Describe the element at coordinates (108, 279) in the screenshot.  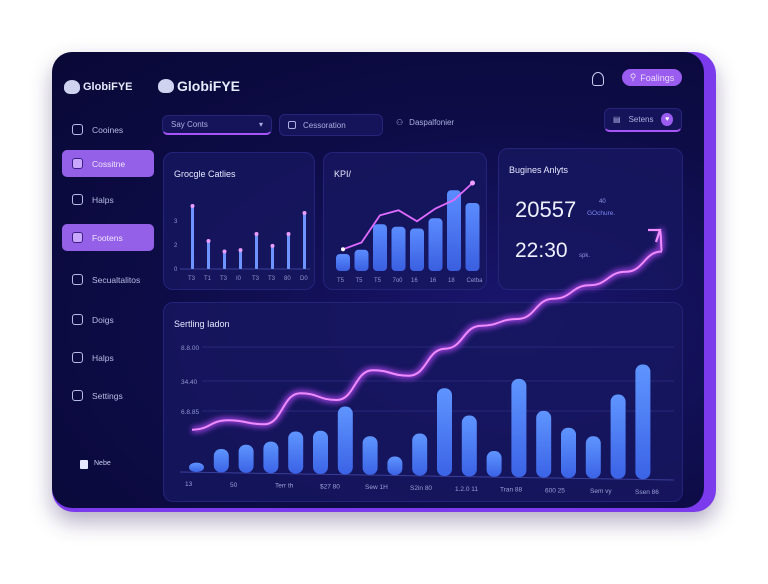
I see `sidebar-item-4: Secualtalitos` at that location.